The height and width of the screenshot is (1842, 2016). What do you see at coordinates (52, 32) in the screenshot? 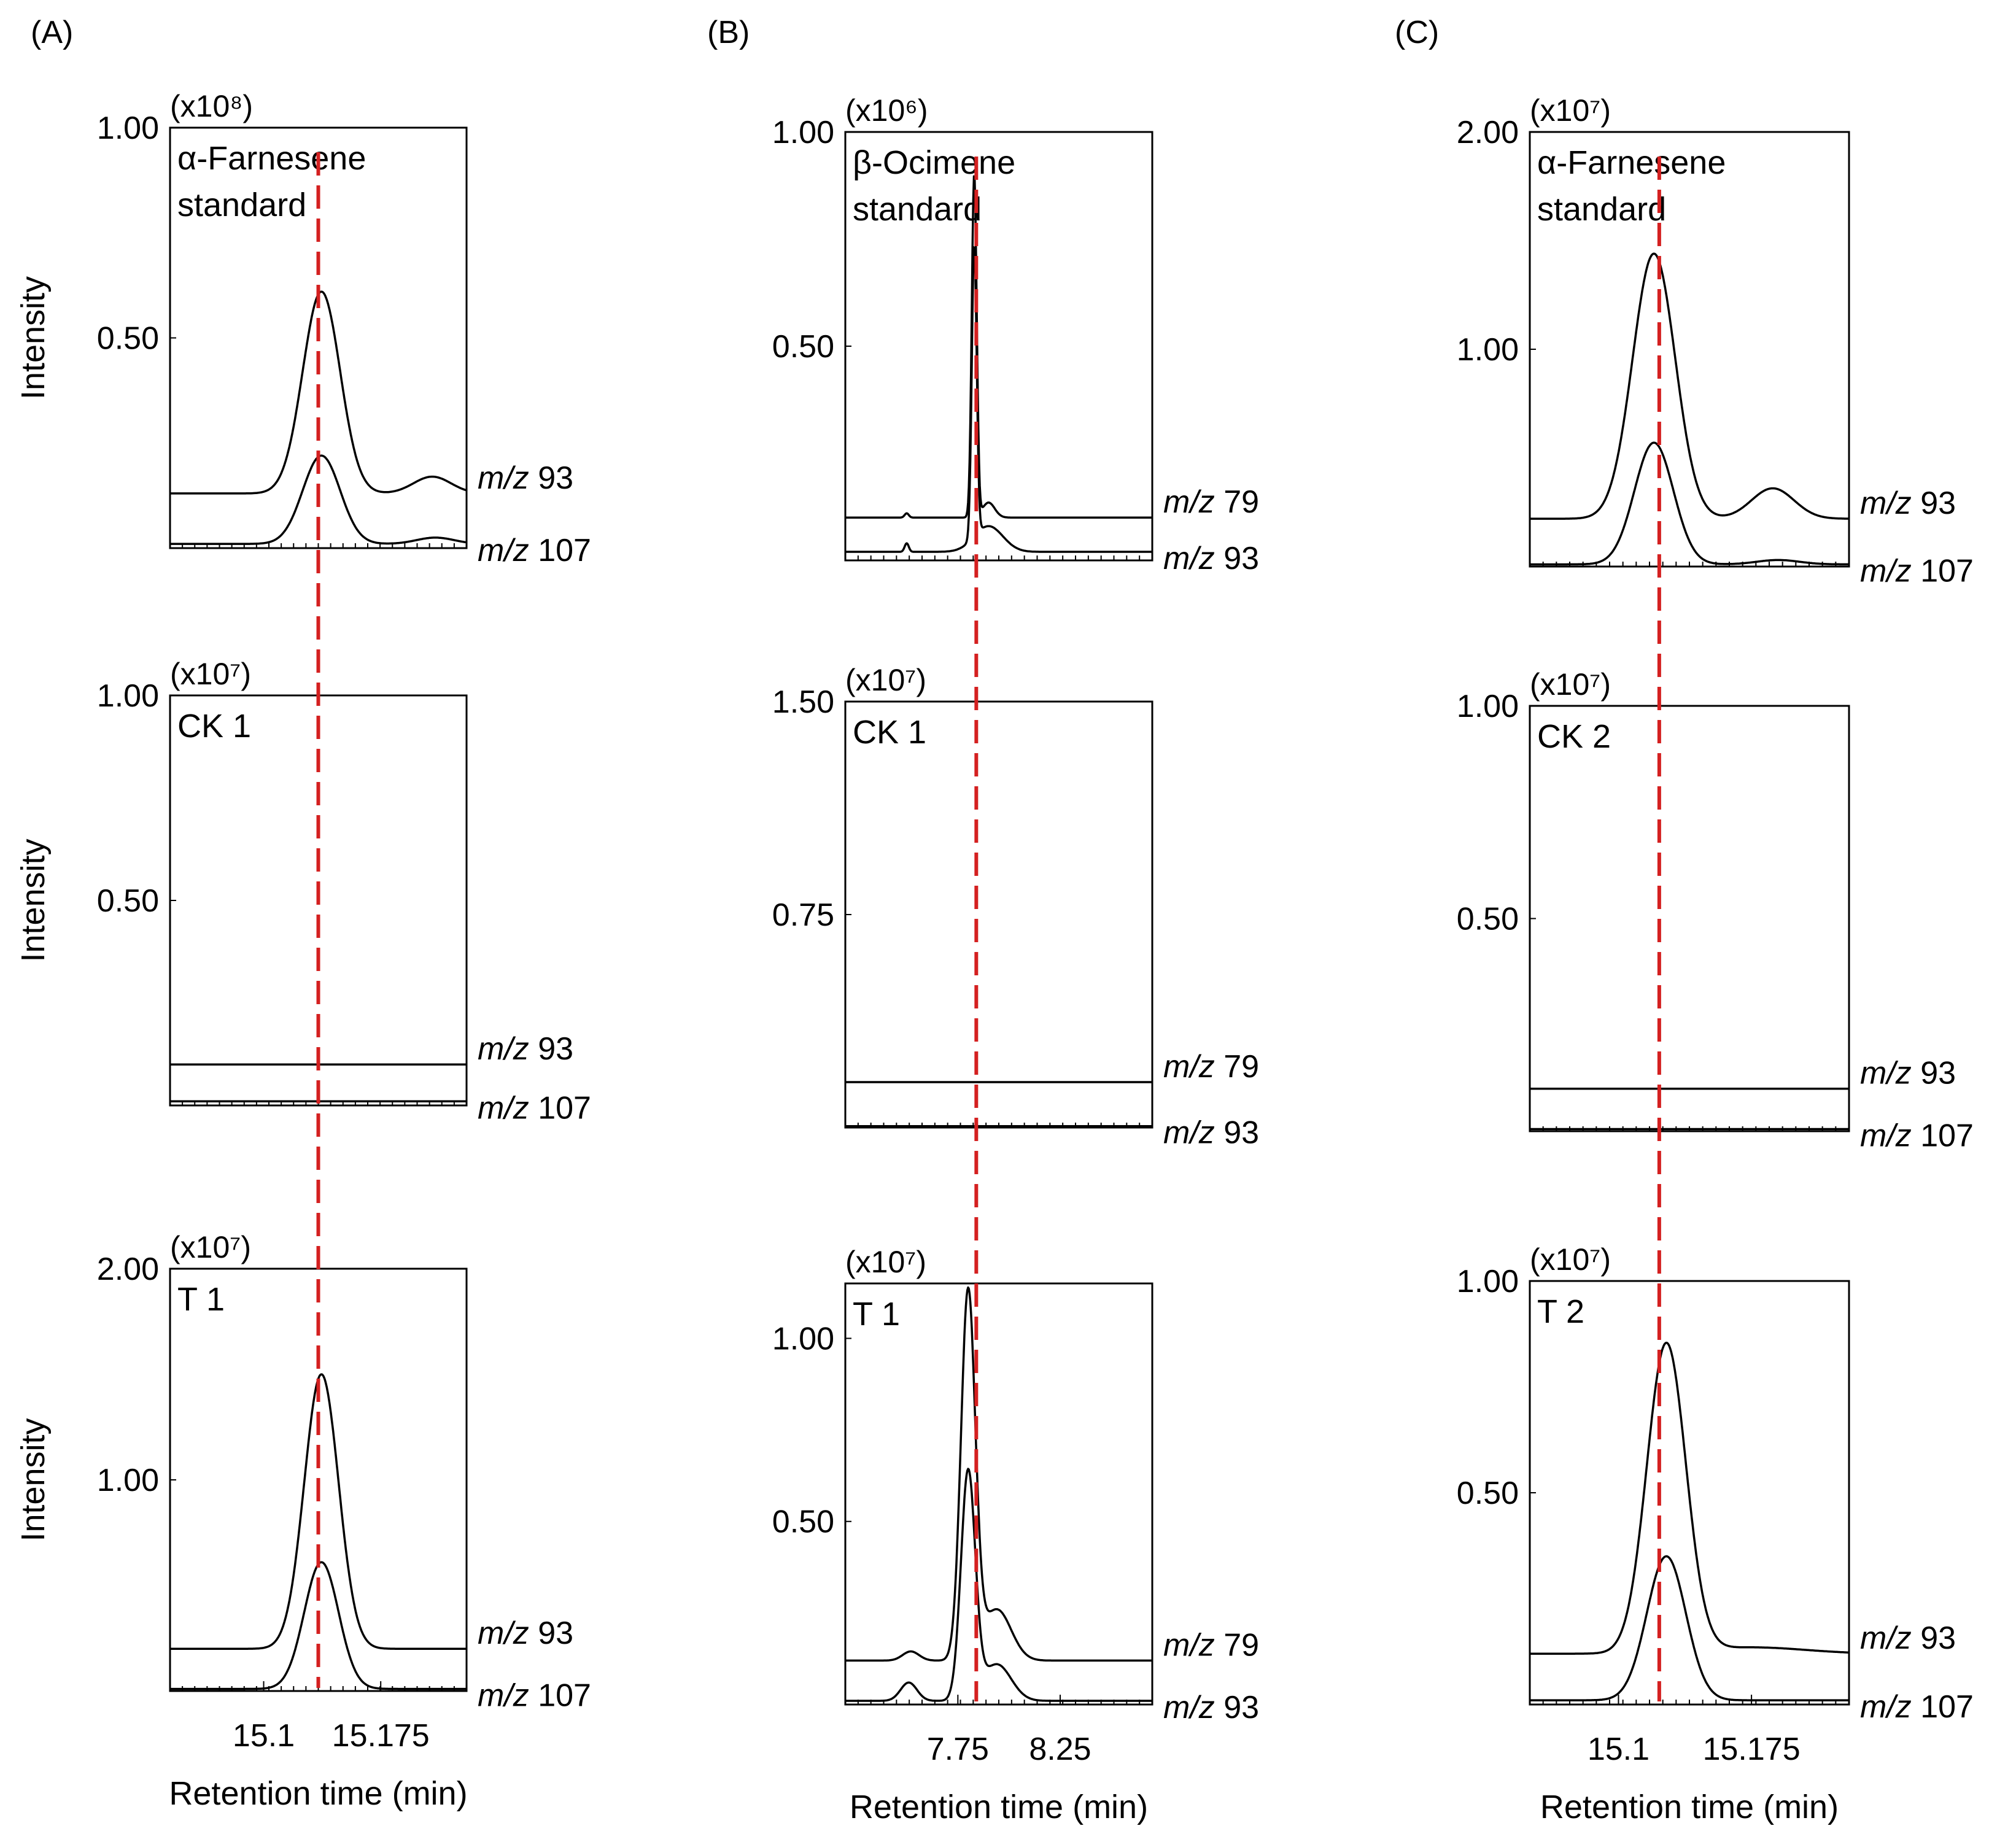
I see `panel-letter: (A)` at bounding box center [52, 32].